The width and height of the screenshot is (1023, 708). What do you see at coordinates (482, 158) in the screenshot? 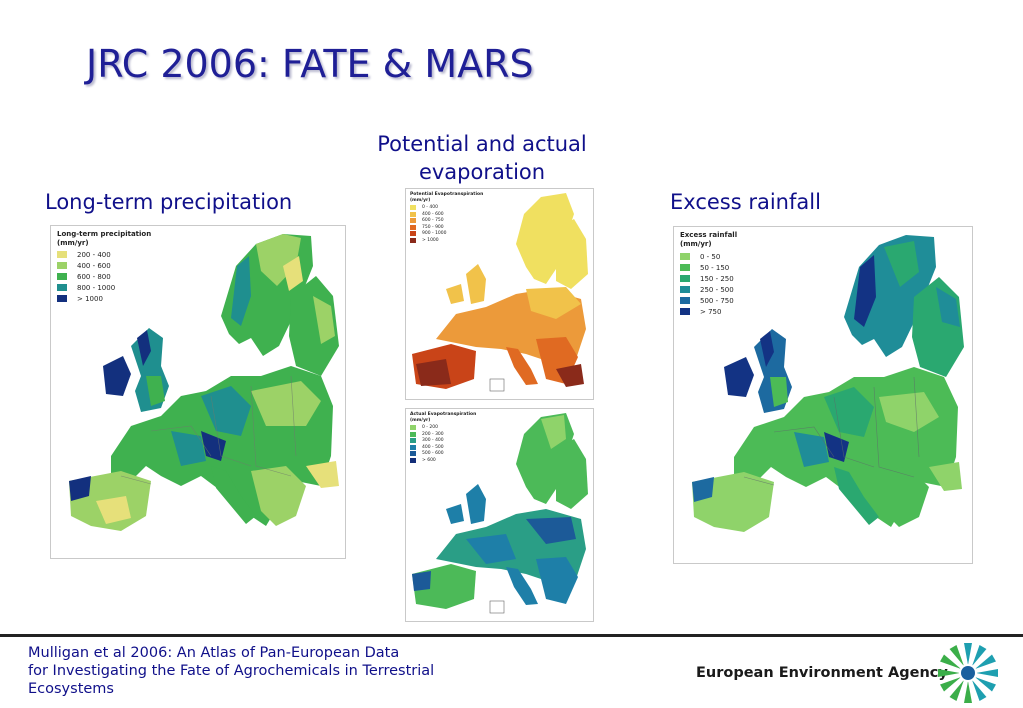
I see `caption-evaporation: Potential and actual evaporation` at bounding box center [482, 158].